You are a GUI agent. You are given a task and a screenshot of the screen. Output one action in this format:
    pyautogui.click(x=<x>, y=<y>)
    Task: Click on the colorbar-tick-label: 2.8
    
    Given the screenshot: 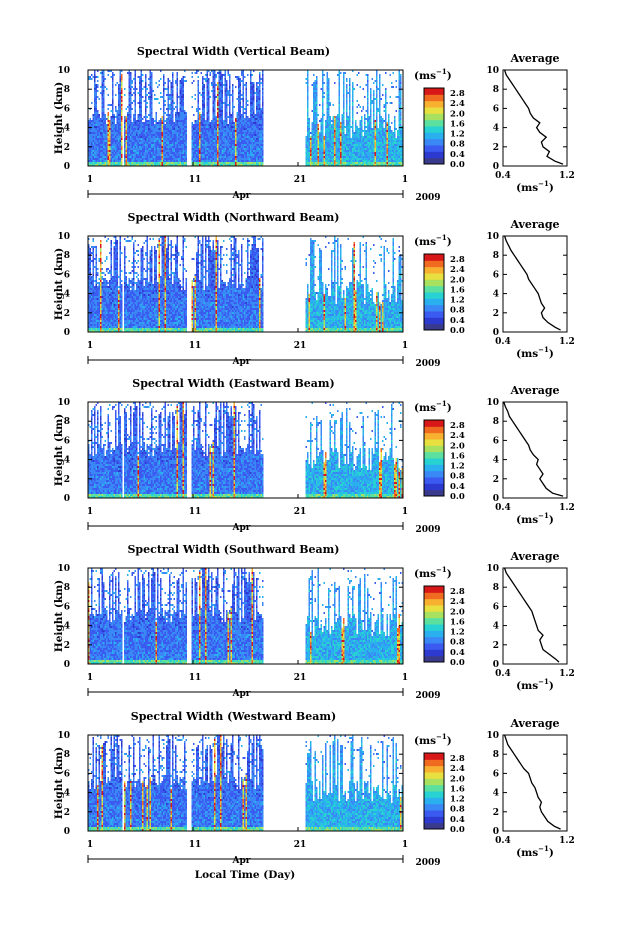 What is the action you would take?
    pyautogui.click(x=457, y=260)
    